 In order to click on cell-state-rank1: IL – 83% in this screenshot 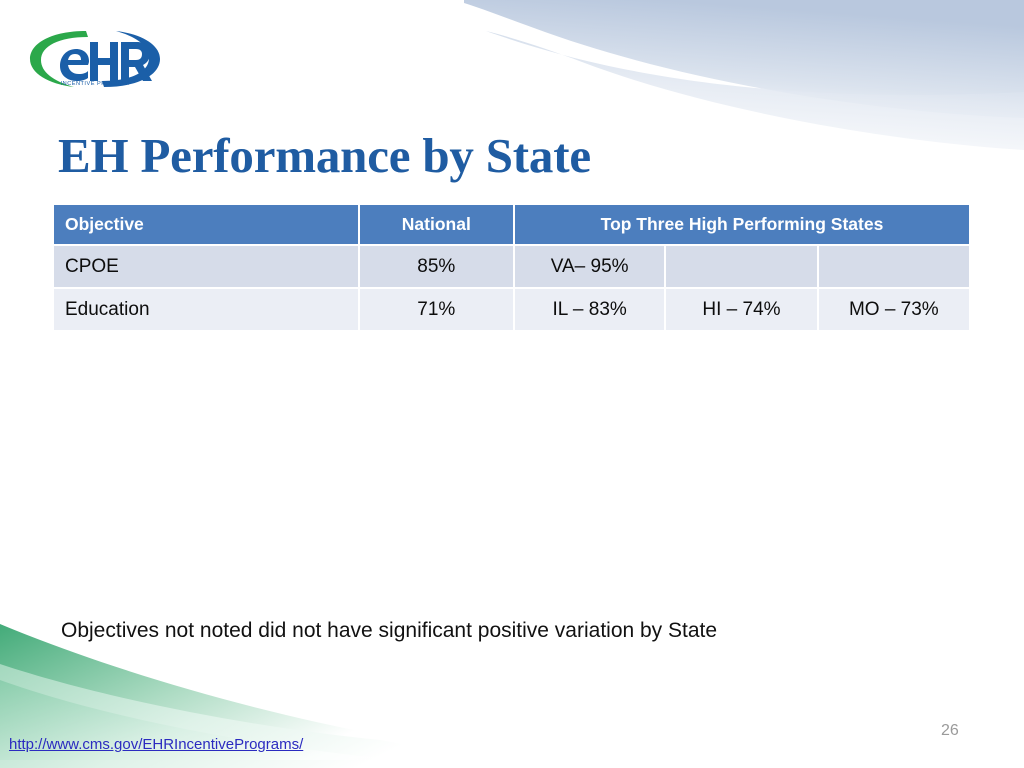, I will do `click(589, 309)`.